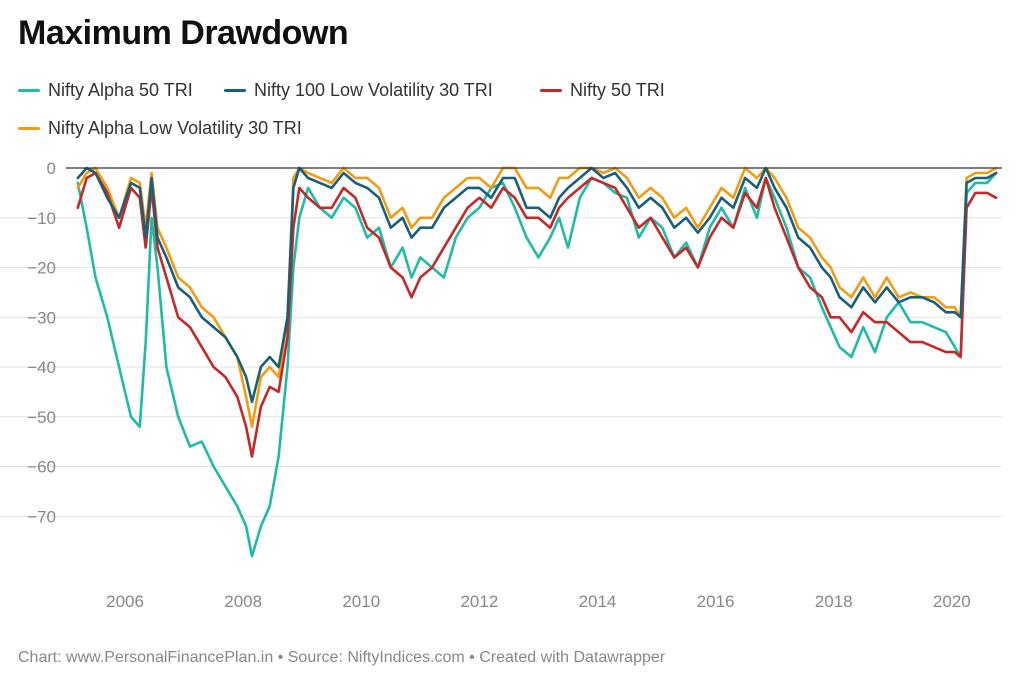  Describe the element at coordinates (29, 128) in the screenshot. I see `legend-swatch-alphalowvol` at that location.